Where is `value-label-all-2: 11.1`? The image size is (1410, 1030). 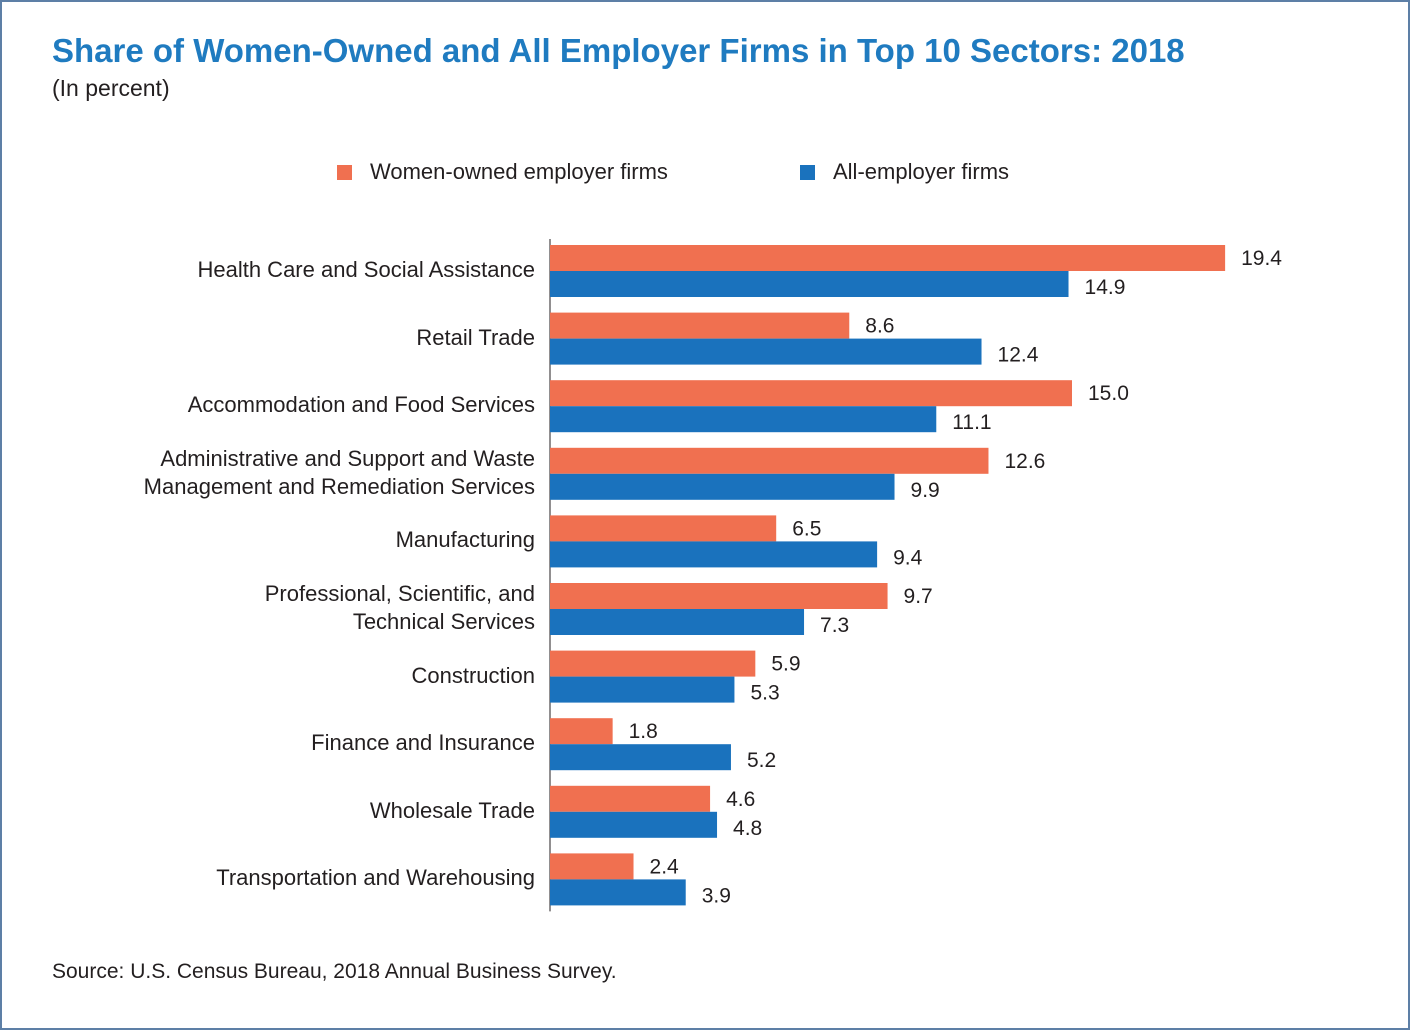
value-label-all-2: 11.1 is located at coordinates (971, 422).